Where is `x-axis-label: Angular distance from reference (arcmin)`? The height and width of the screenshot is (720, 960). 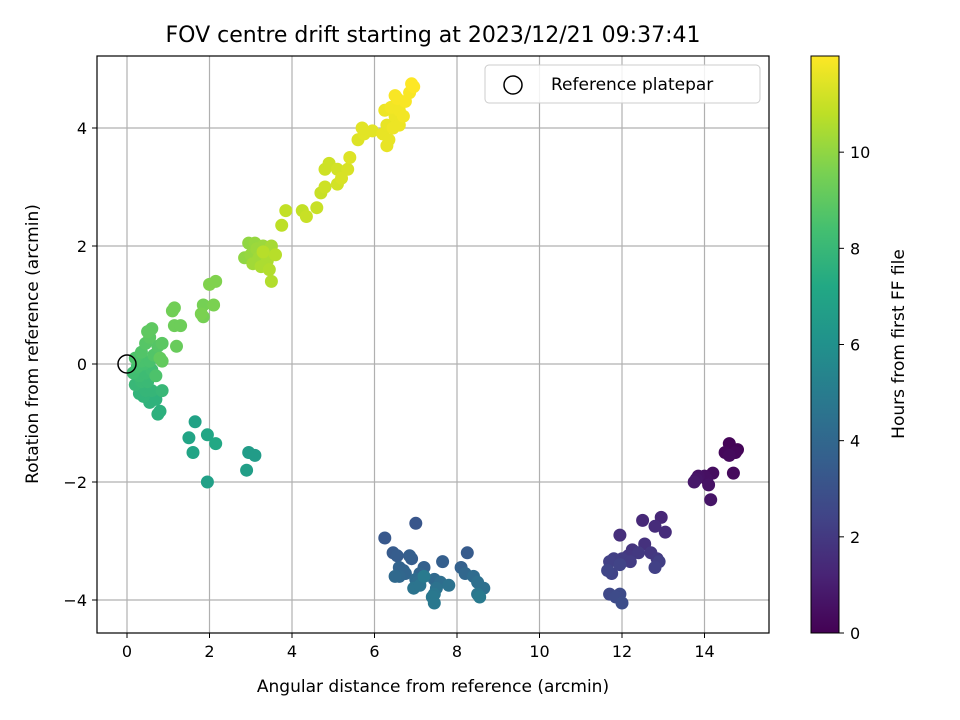 x-axis-label: Angular distance from reference (arcmin) is located at coordinates (433, 687).